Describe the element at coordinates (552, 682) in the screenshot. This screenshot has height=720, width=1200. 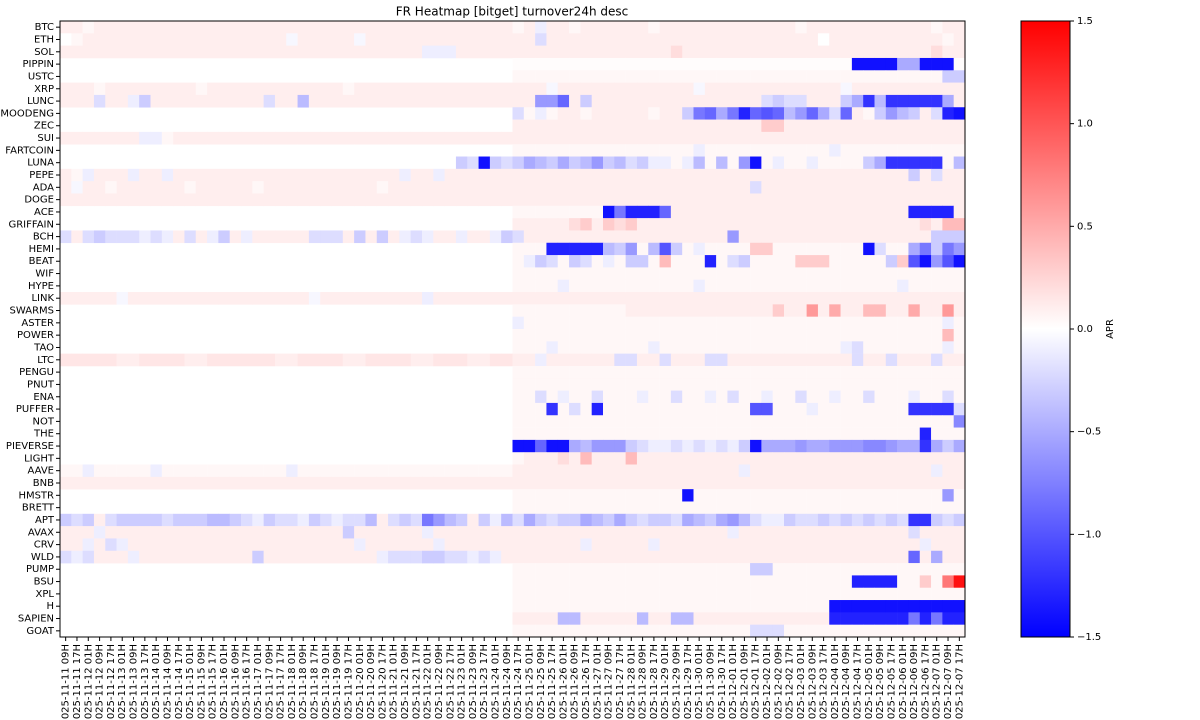
I see `x-tick-label: 2025-11-25 17H` at that location.